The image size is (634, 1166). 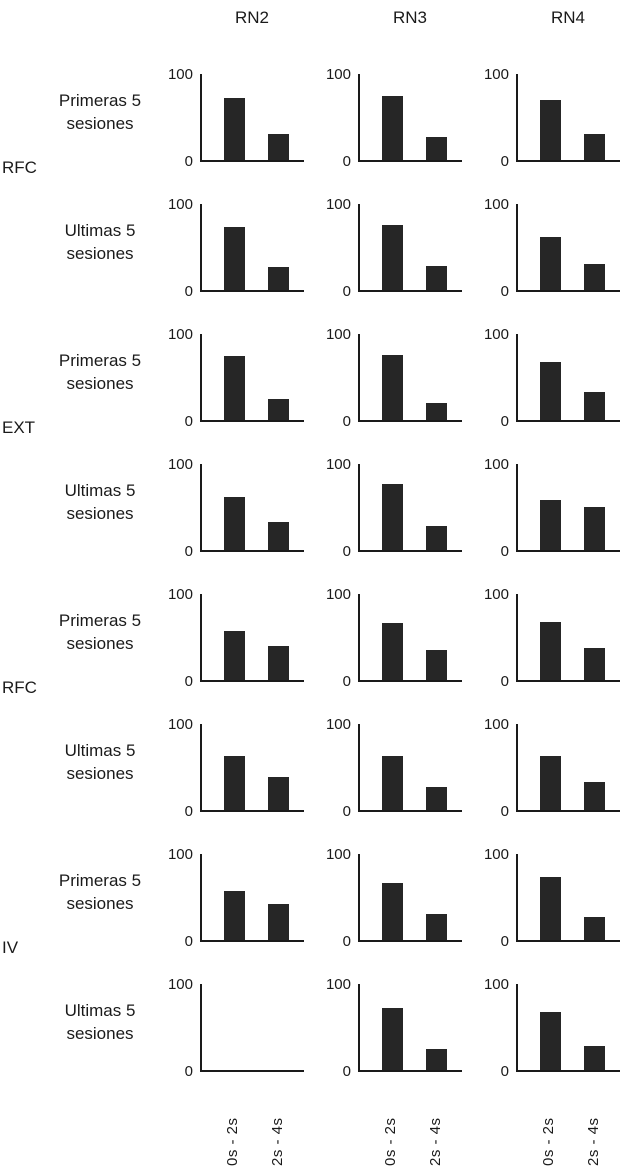 What do you see at coordinates (100, 117) in the screenshot?
I see `row-label: Primeras 5 sesiones` at bounding box center [100, 117].